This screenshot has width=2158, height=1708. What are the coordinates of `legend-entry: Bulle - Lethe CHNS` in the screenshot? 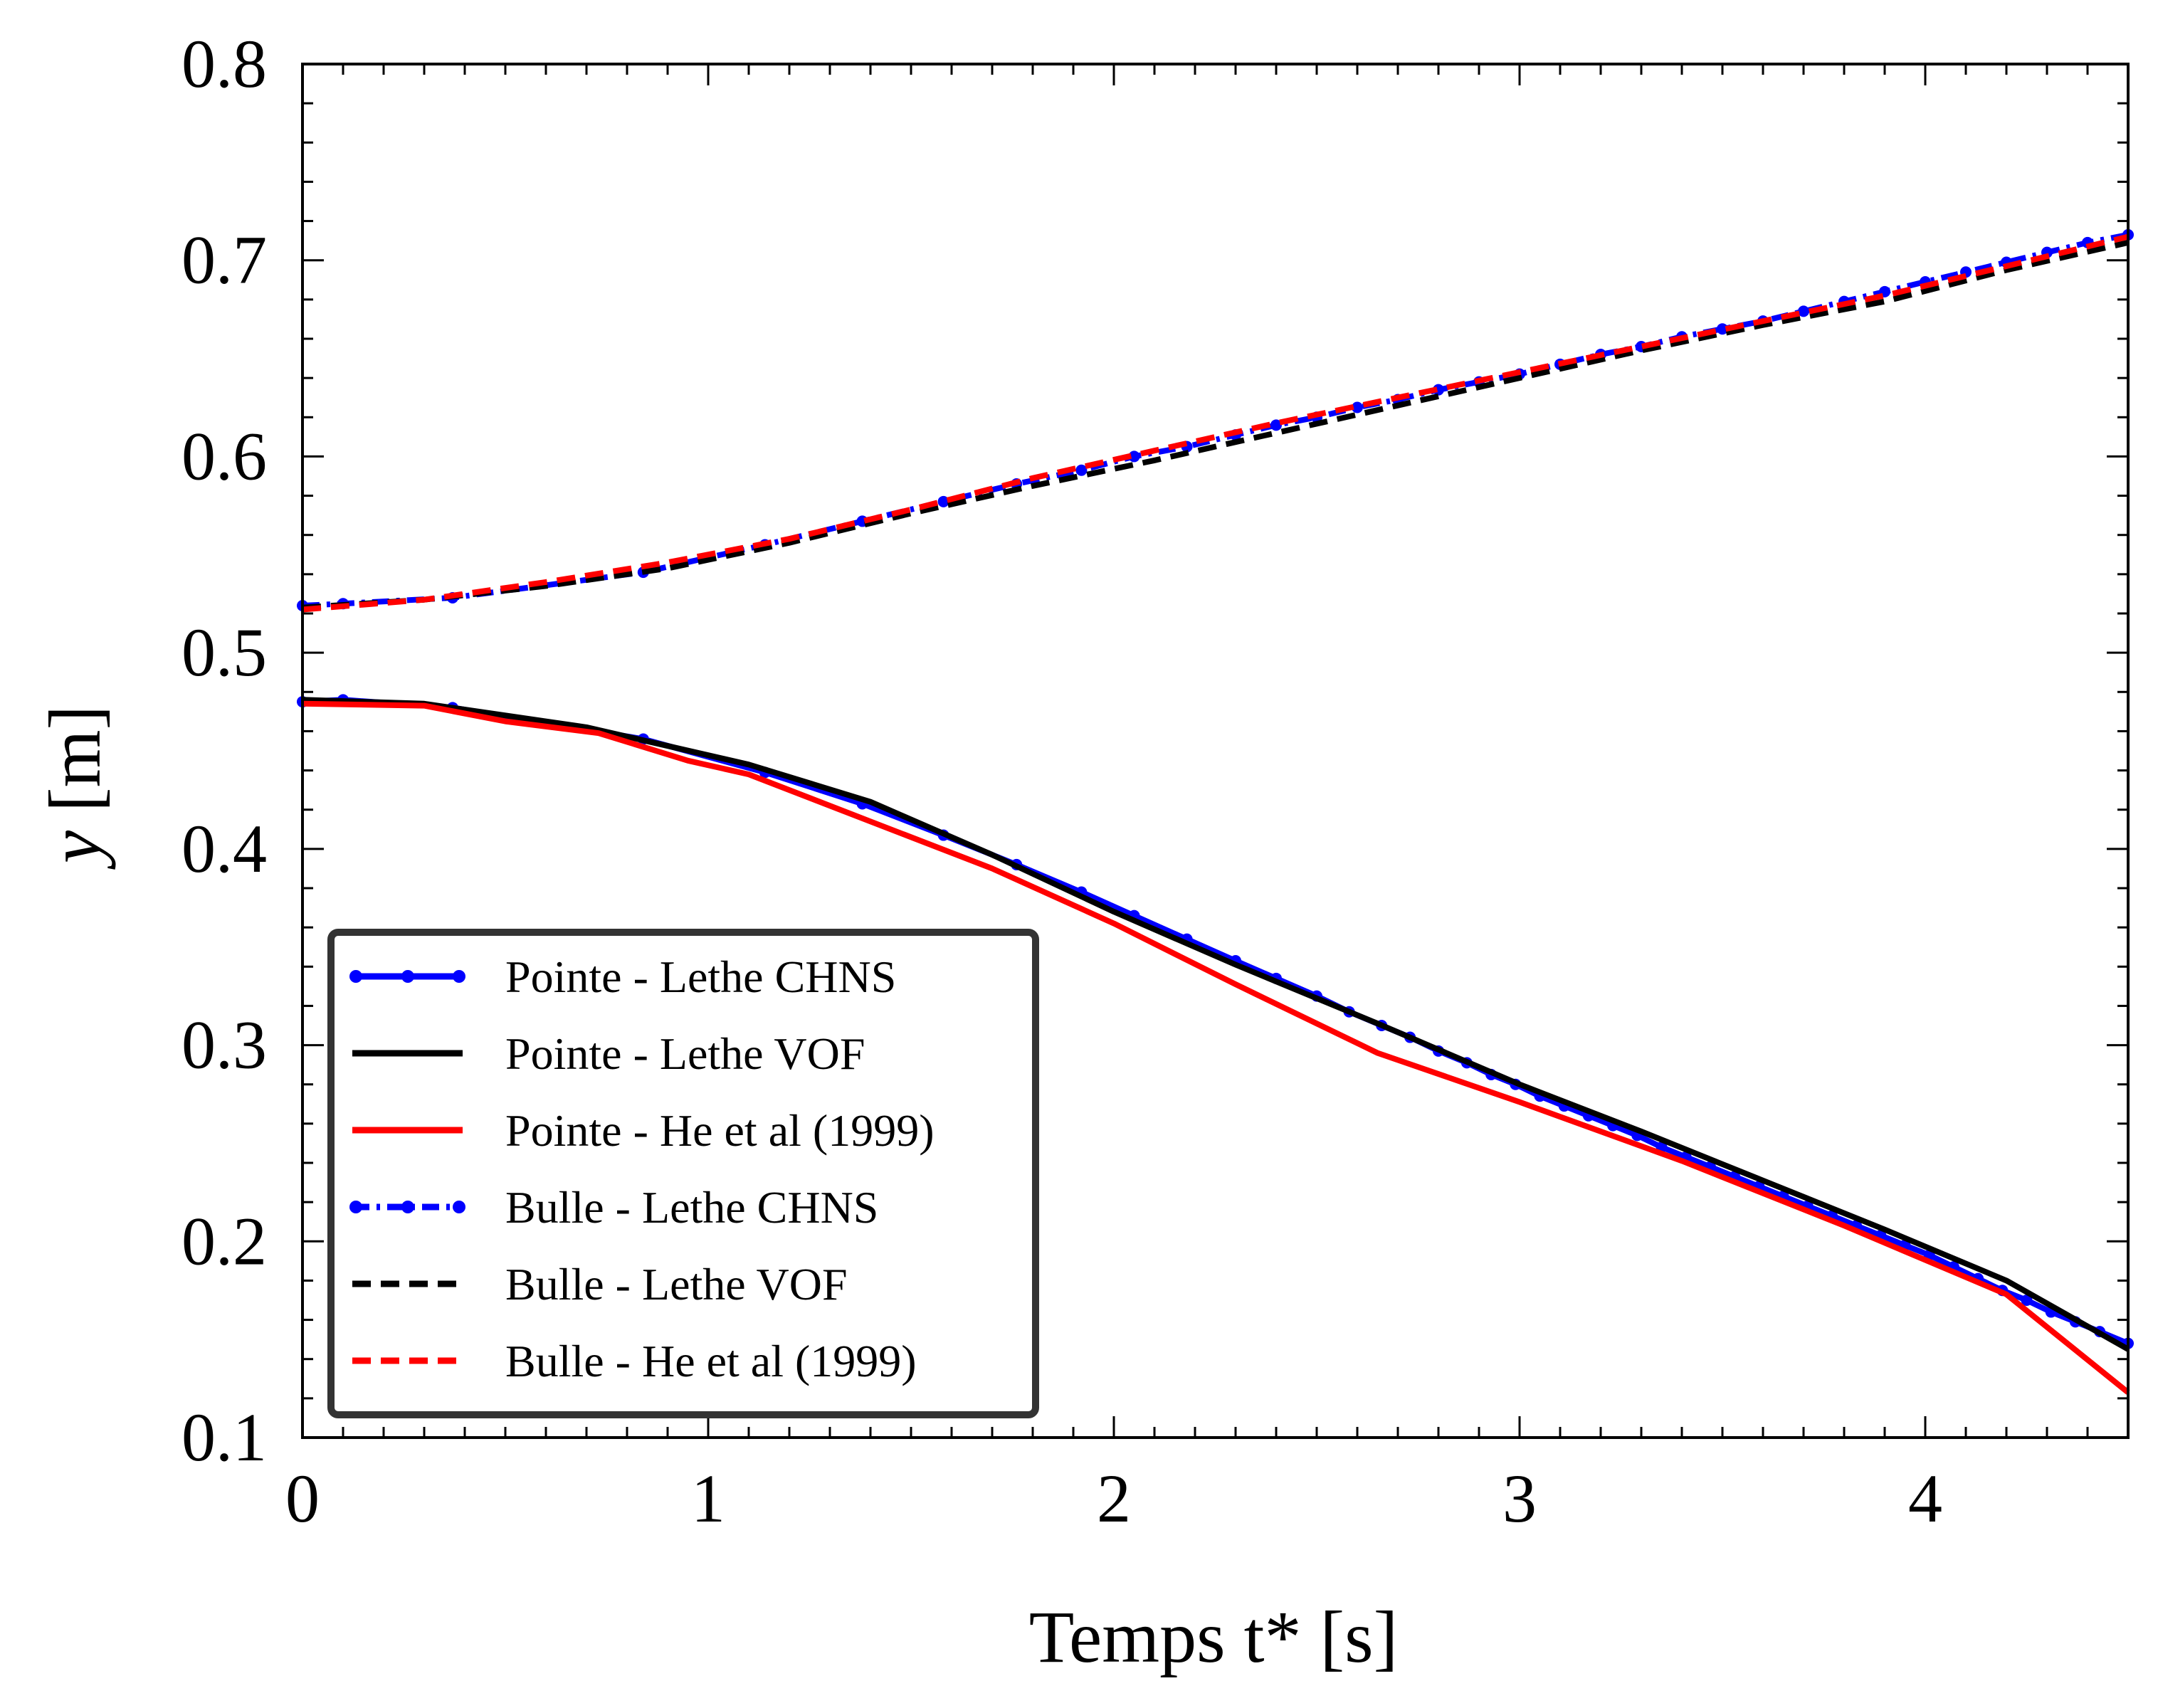 It's located at (613, 1207).